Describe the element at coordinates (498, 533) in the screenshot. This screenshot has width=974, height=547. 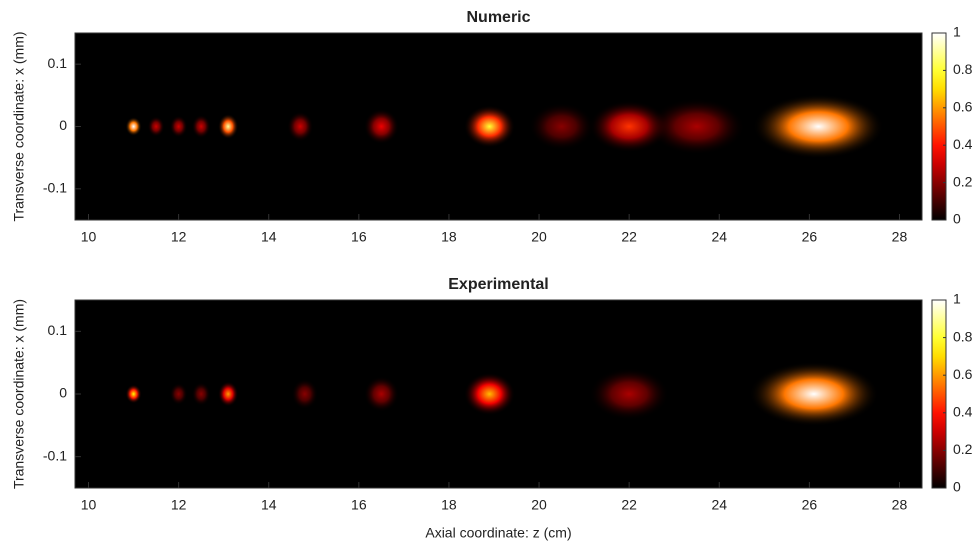
I see `x-axis-label: Axial coordinate: z (cm)` at that location.